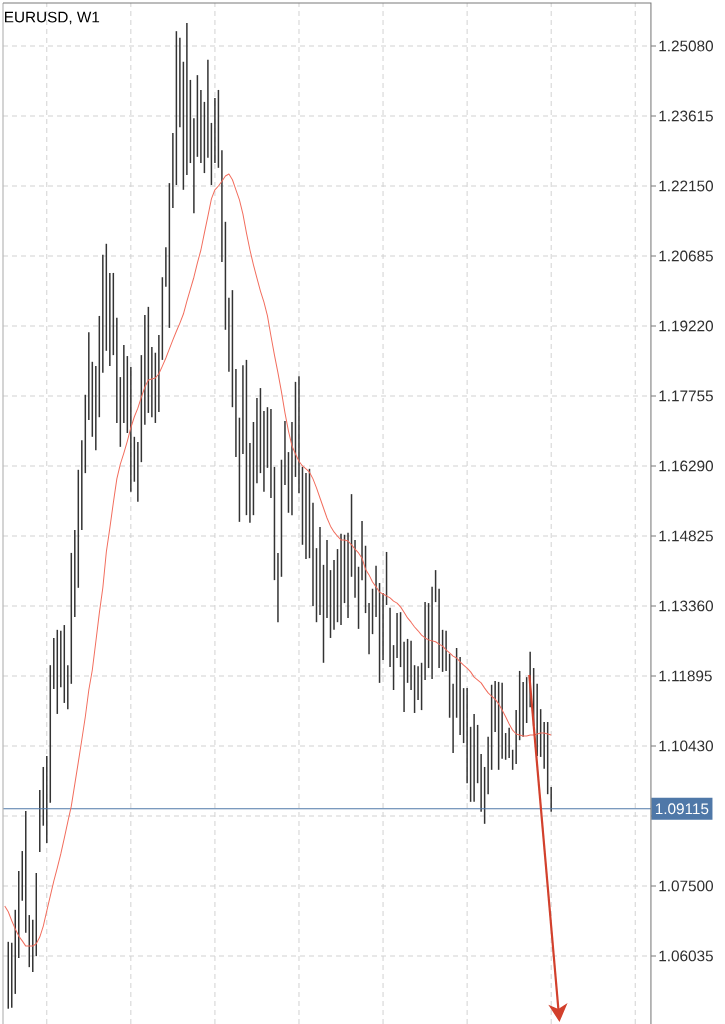 This screenshot has width=725, height=1024. Describe the element at coordinates (686, 746) in the screenshot. I see `y-tick-label: 1.10430` at that location.